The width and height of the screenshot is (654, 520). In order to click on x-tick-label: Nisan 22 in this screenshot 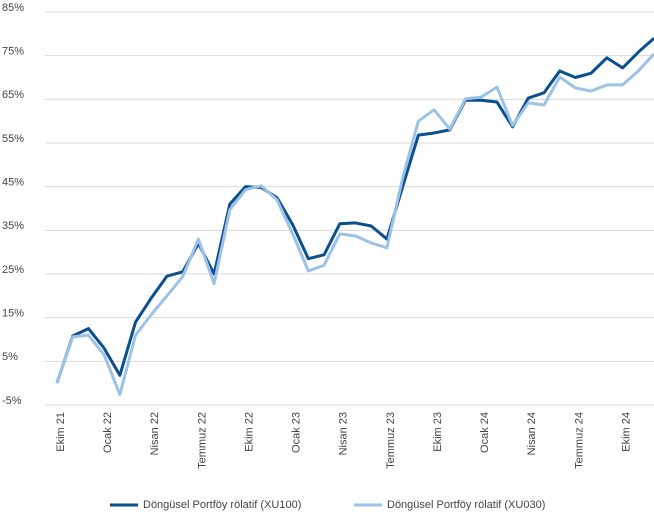, I will do `click(155, 433)`.